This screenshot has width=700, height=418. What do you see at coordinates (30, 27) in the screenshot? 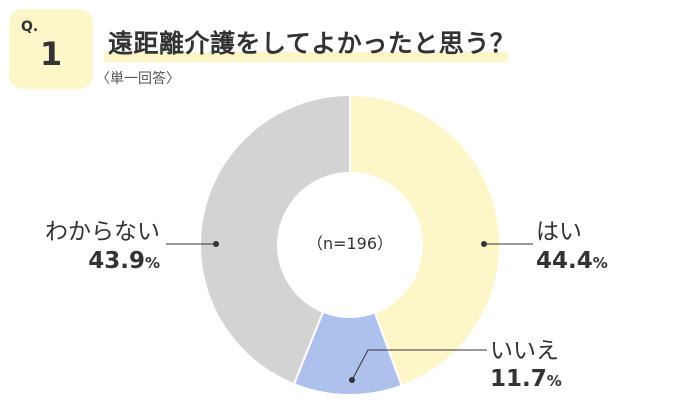
I see `question-prefix: Q.` at bounding box center [30, 27].